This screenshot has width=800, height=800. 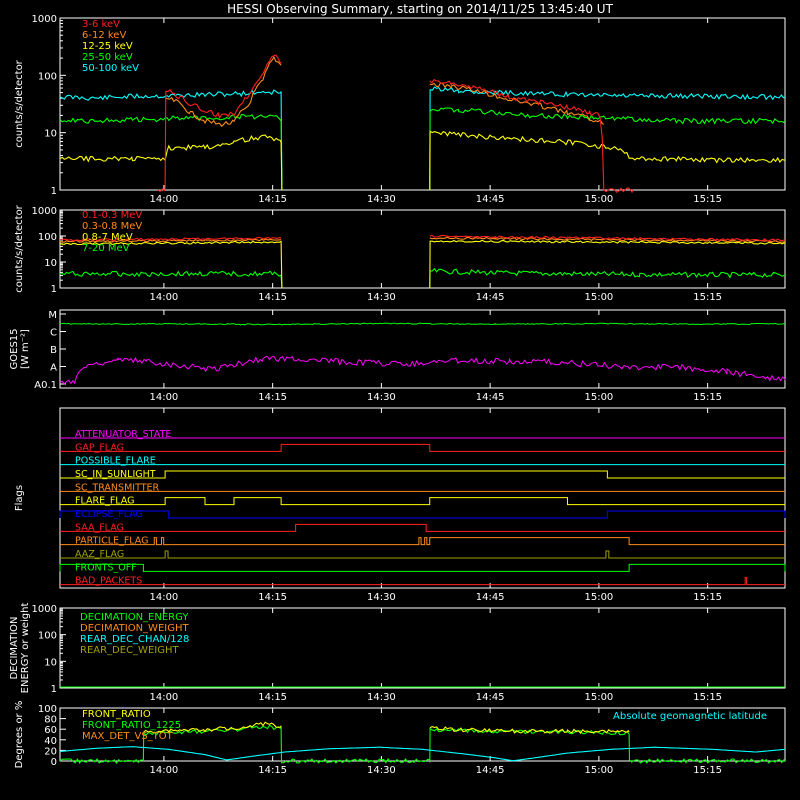 I want to click on y-tick-label: 20, so click(x=50, y=751).